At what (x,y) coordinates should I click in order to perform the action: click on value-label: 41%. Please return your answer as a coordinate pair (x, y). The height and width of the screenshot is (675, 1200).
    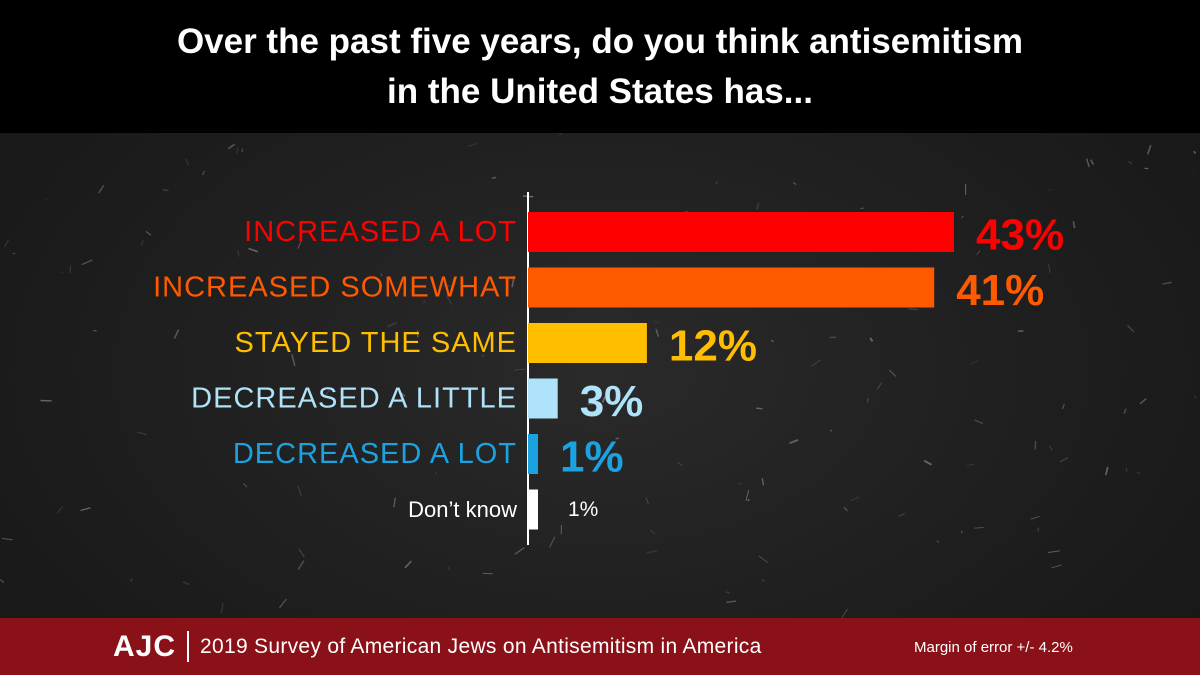
    Looking at the image, I should click on (1000, 290).